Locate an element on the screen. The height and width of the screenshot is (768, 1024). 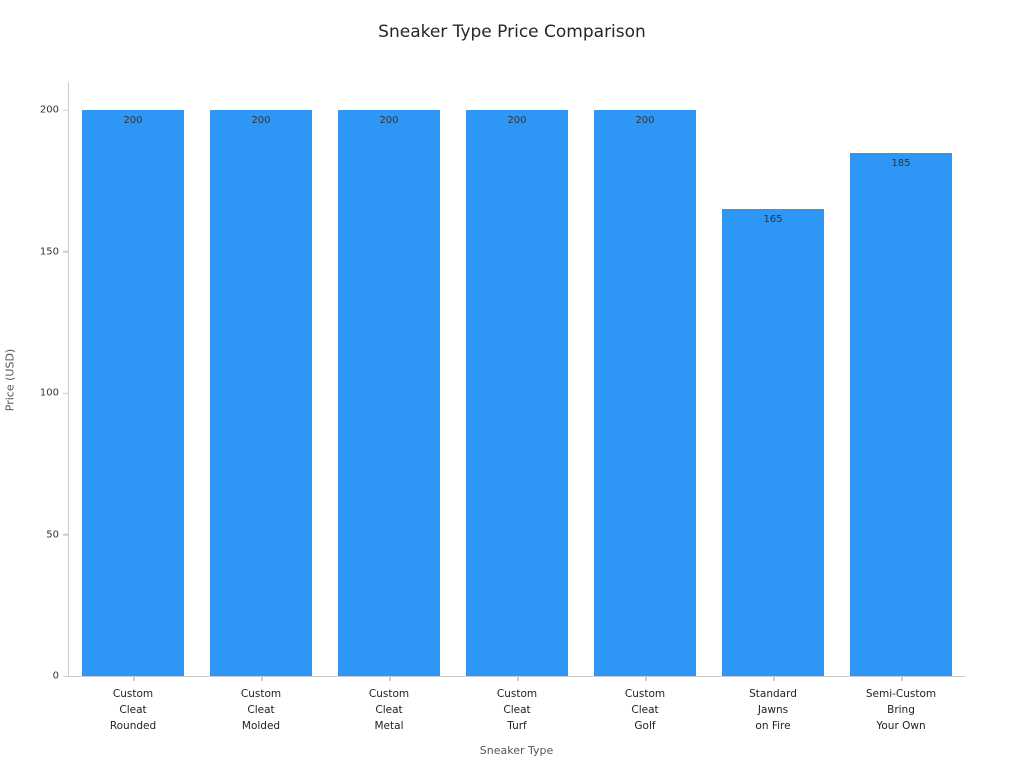
x-axis-title: Sneaker Type is located at coordinates (516, 750).